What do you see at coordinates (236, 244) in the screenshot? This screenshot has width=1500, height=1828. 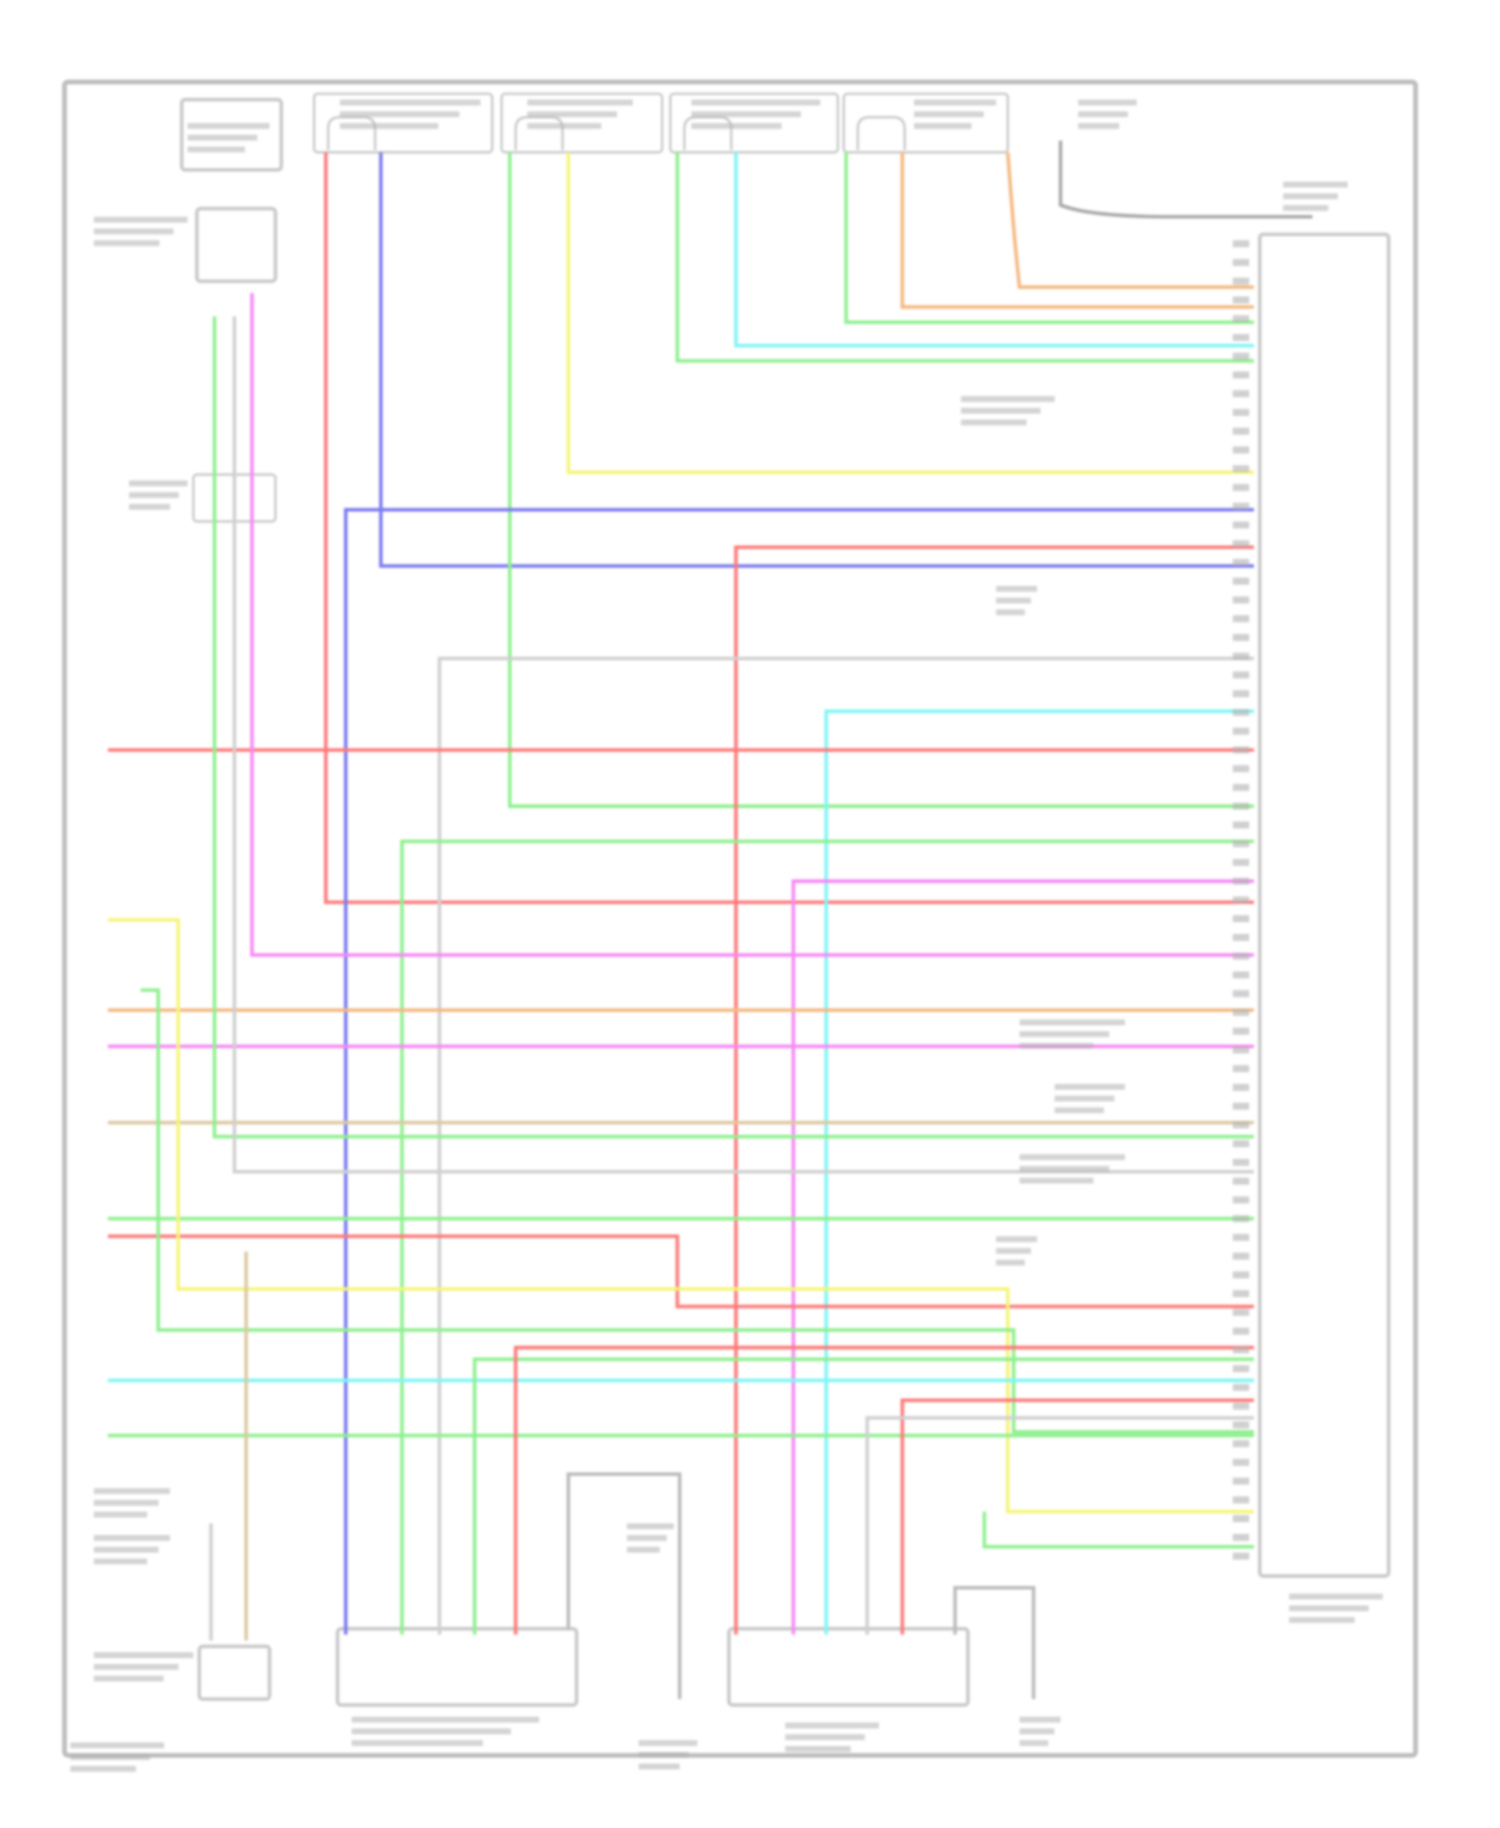 I see `module-box` at bounding box center [236, 244].